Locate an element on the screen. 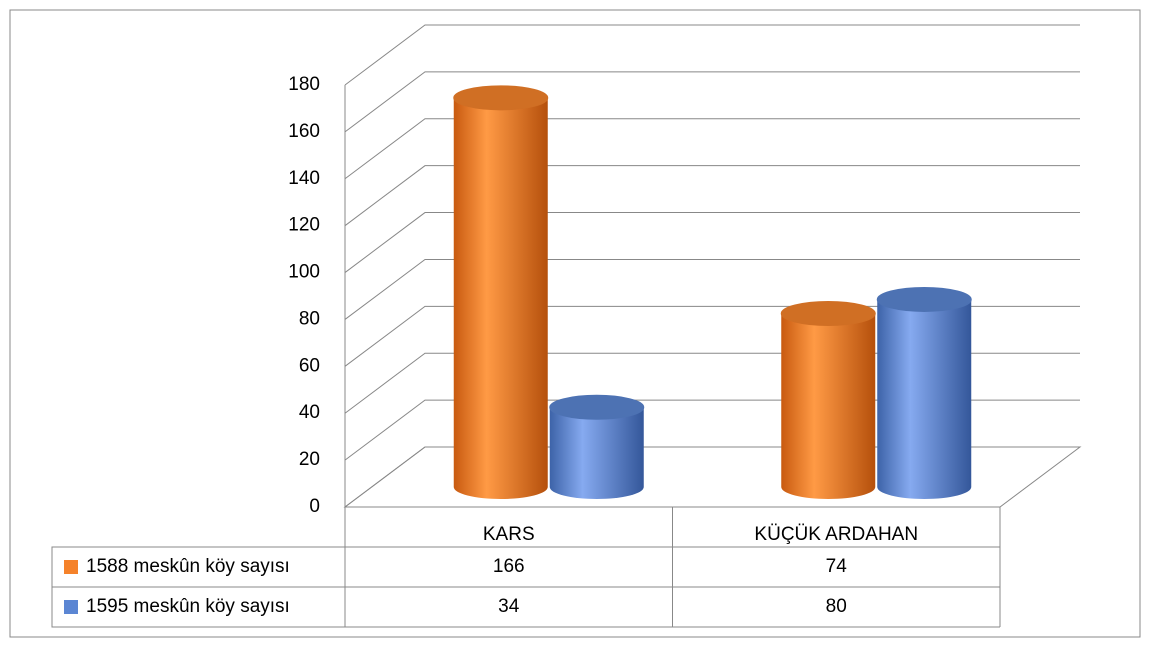  table-cell: 166 is located at coordinates (509, 566).